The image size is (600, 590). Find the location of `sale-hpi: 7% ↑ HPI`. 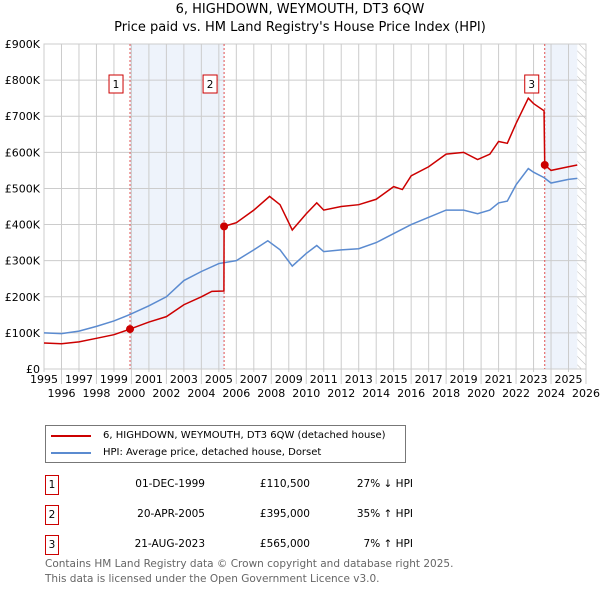

sale-hpi: 7% ↑ HPI is located at coordinates (388, 544).